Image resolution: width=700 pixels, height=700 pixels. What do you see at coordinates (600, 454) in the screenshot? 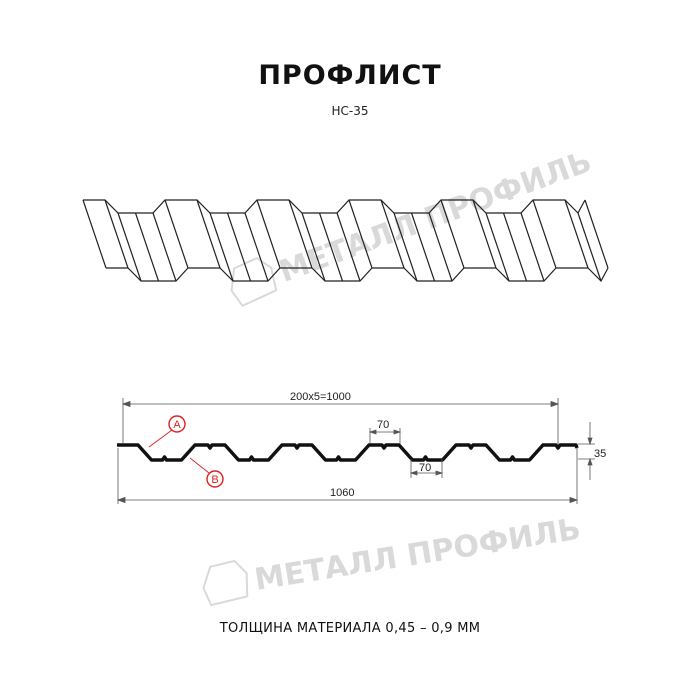
I see `height-label: 35` at bounding box center [600, 454].